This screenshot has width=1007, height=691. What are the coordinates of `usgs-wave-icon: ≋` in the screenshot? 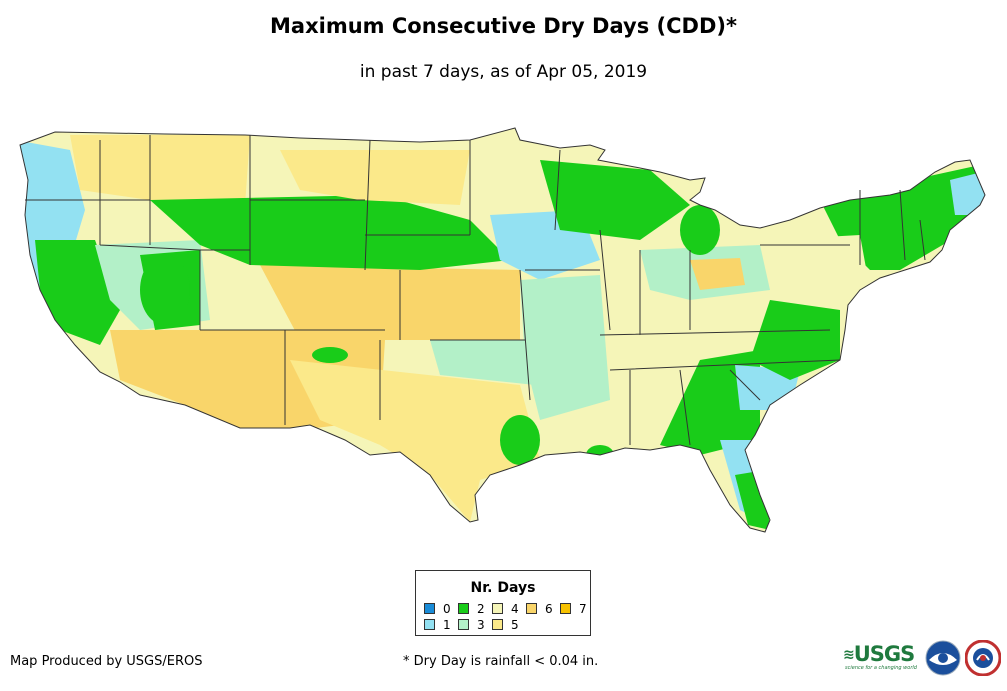 It's located at (849, 655).